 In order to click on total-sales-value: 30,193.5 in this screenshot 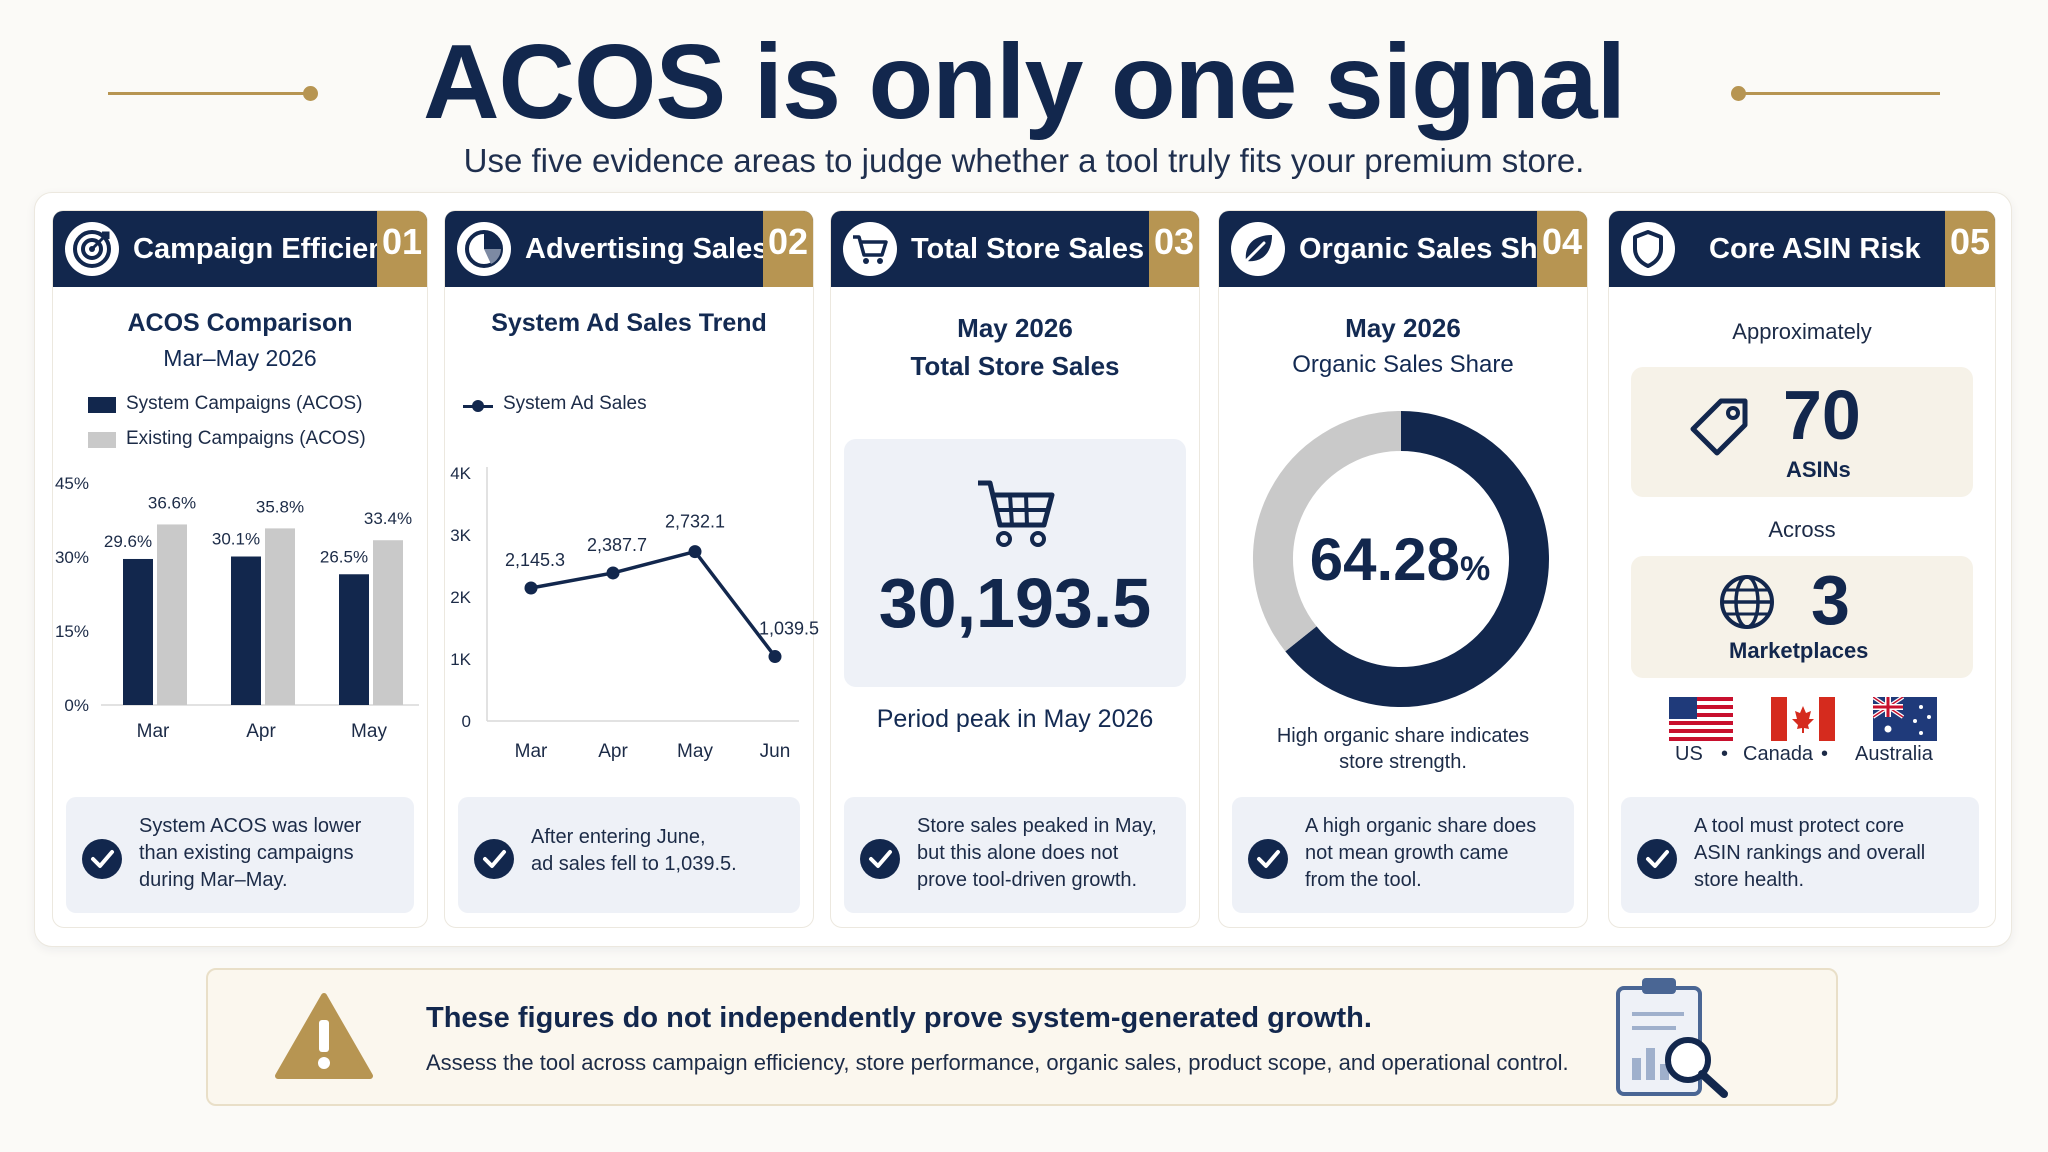, I will do `click(1015, 603)`.